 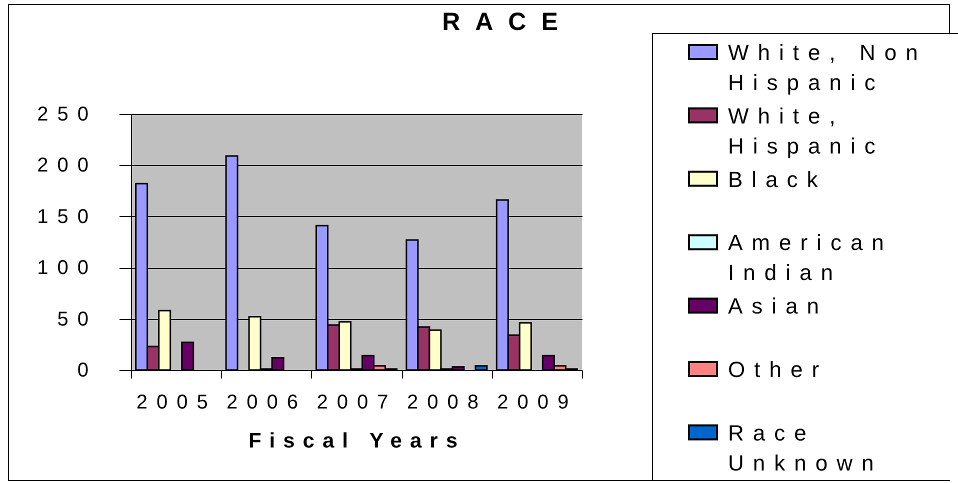 I want to click on y-tick-label: 100, so click(x=67, y=268).